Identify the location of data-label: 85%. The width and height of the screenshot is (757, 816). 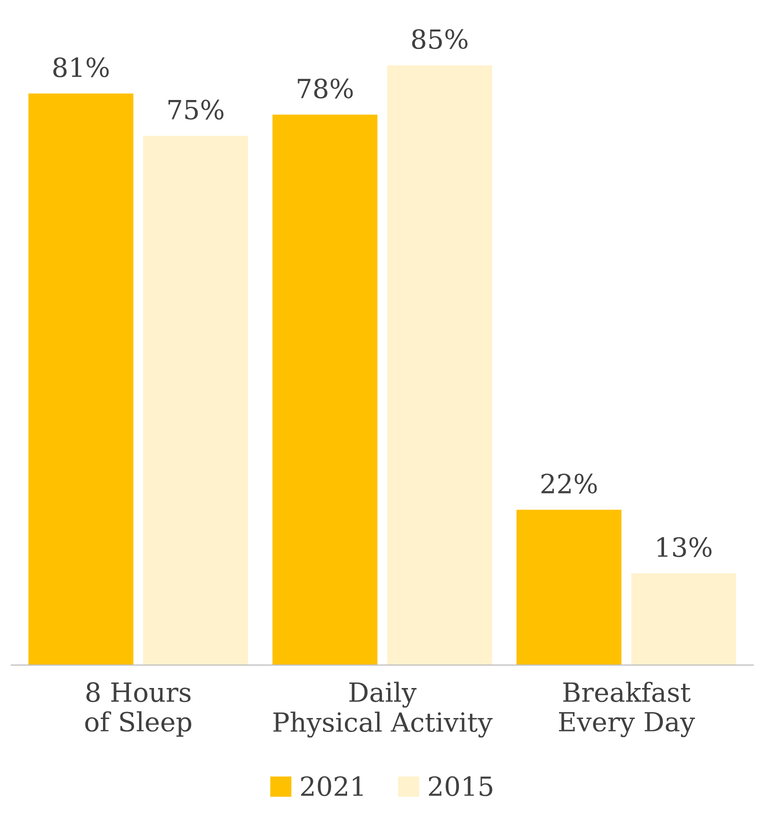
(440, 39).